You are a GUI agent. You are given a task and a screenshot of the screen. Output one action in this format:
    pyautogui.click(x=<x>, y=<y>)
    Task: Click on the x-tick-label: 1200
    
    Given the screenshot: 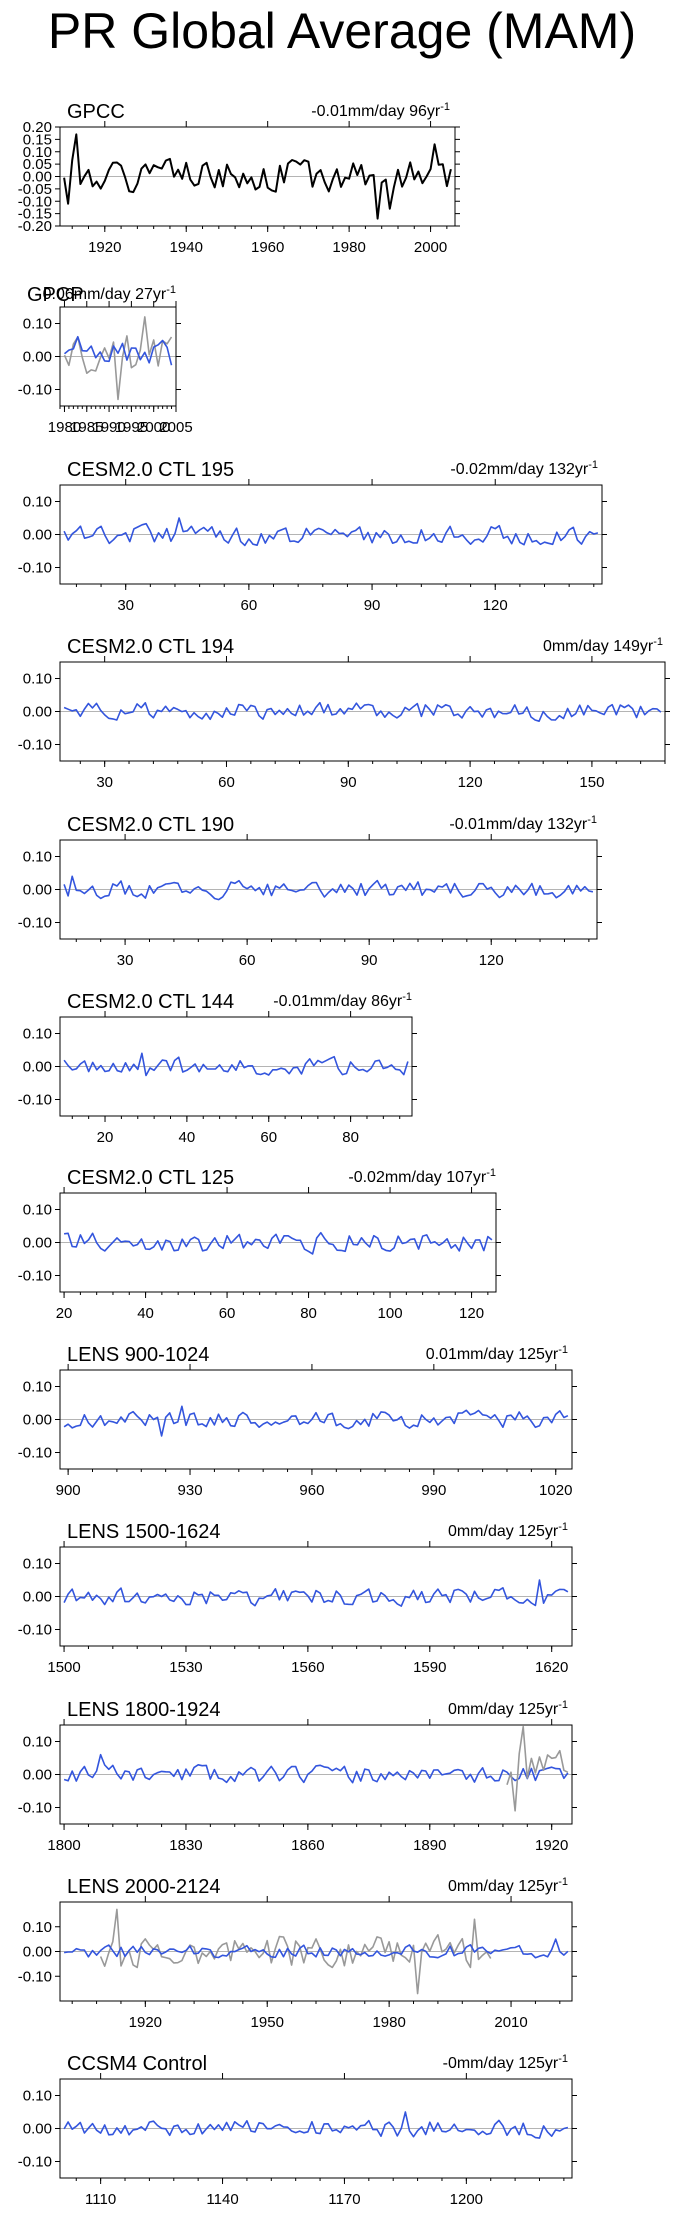 What is the action you would take?
    pyautogui.click(x=466, y=2199)
    